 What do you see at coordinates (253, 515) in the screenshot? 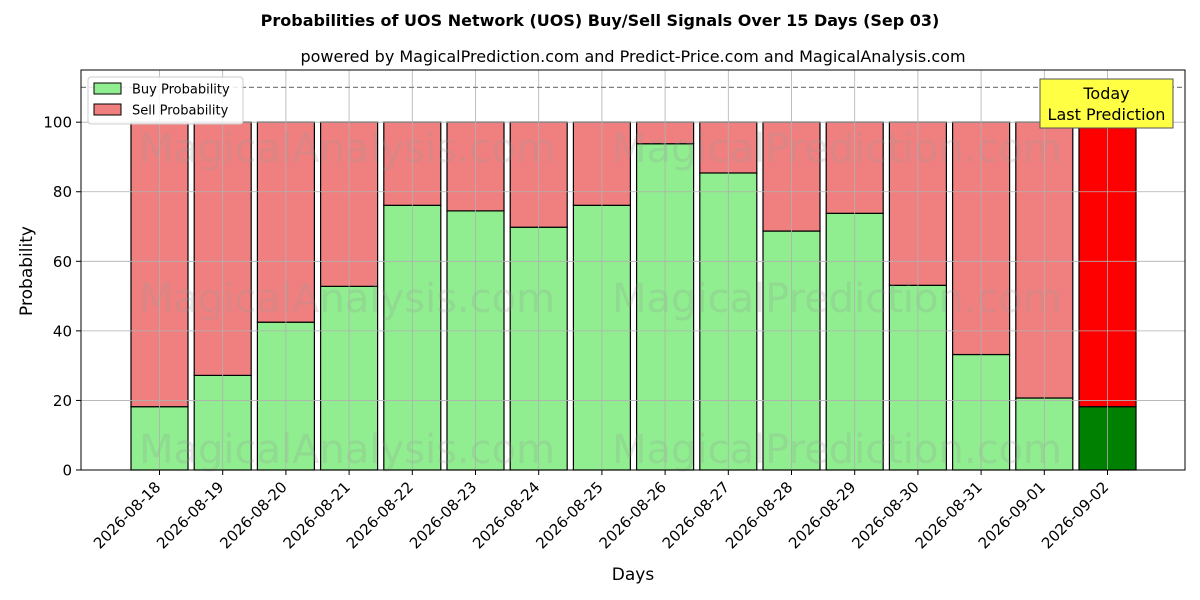
I see `x-tick-label: 2026-08-20` at bounding box center [253, 515].